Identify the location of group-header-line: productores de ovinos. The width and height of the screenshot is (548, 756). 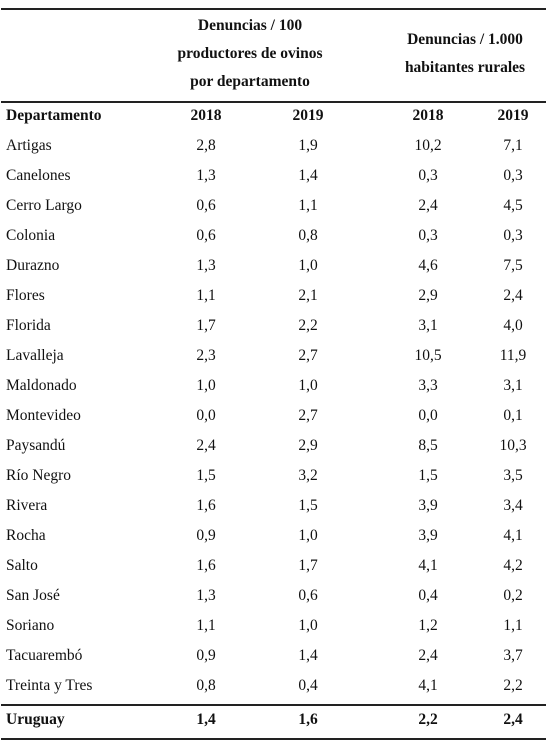
(250, 53).